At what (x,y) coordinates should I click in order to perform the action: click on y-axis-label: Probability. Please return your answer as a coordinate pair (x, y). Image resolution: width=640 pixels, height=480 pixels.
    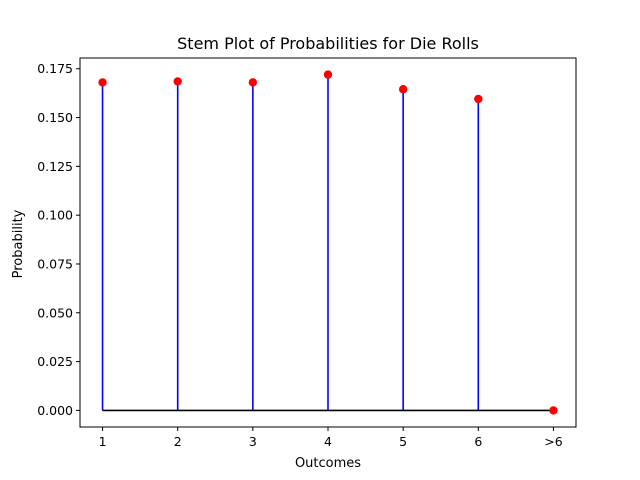
    Looking at the image, I should click on (18, 243).